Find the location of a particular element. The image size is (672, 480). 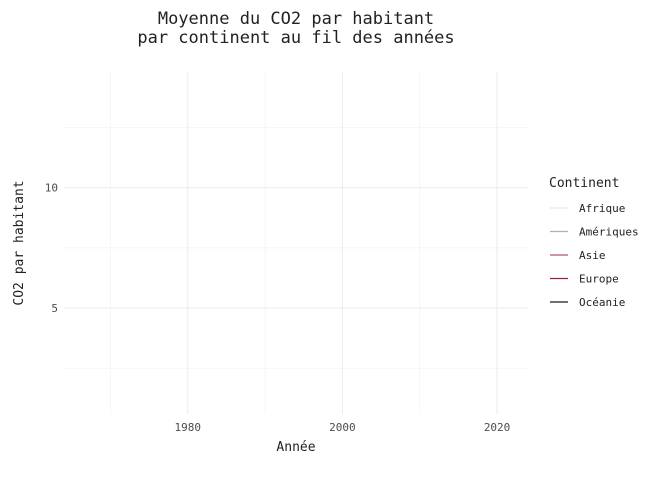

x-axis-ticks: 1980 2000 2020 is located at coordinates (342, 427).